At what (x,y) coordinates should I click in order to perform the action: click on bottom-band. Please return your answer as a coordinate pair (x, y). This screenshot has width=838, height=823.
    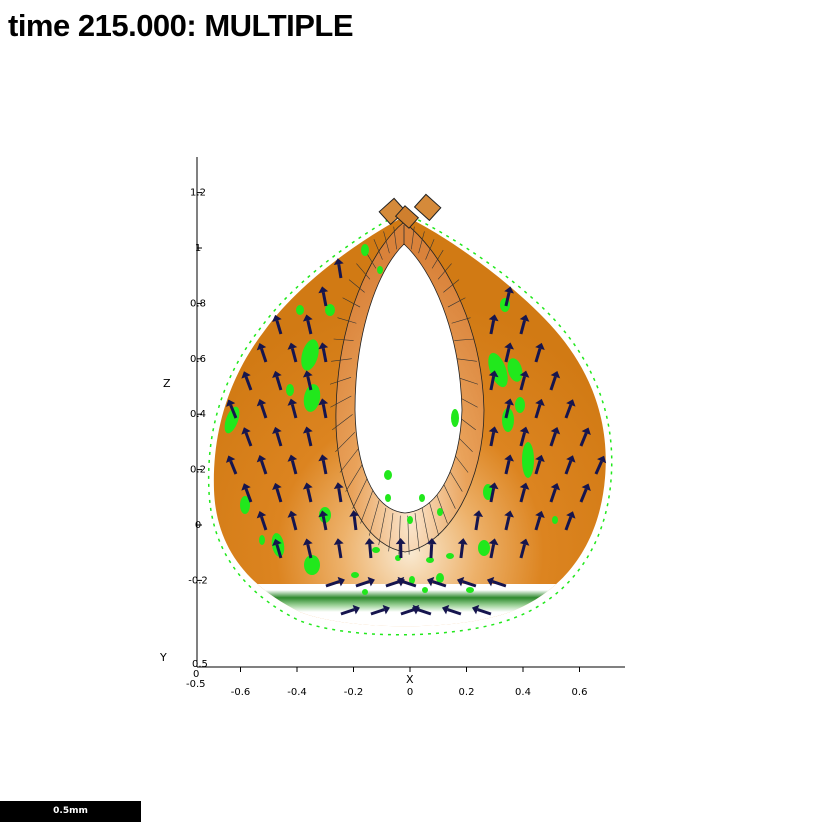
    Looking at the image, I should click on (409, 605).